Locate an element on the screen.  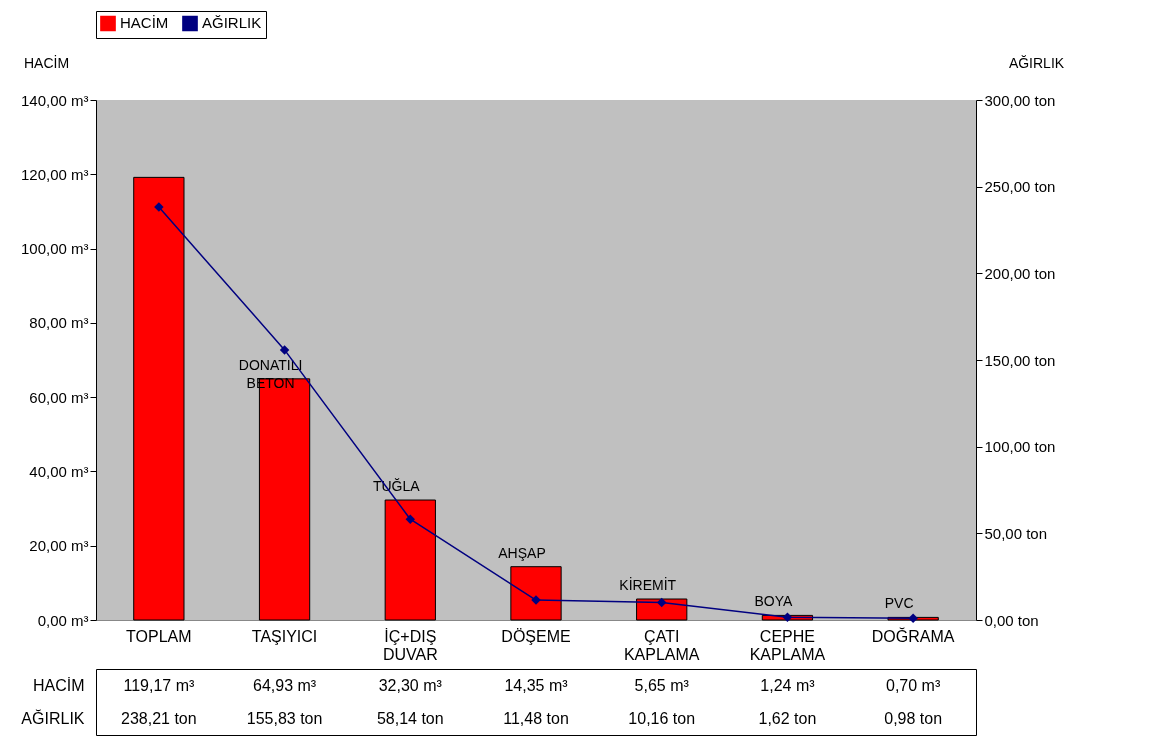
data-label: 119,17 m³ is located at coordinates (159, 685).